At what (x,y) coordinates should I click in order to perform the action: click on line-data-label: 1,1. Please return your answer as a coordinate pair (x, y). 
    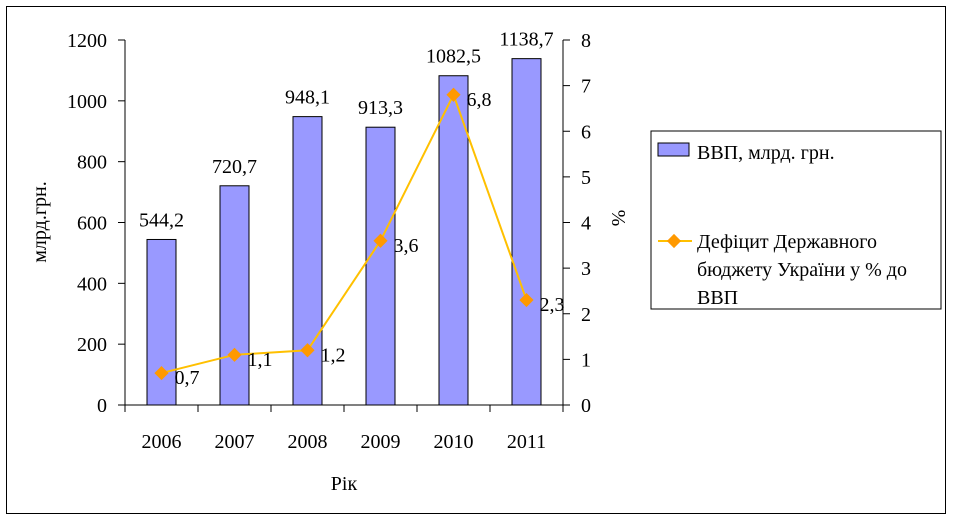
    Looking at the image, I should click on (260, 360).